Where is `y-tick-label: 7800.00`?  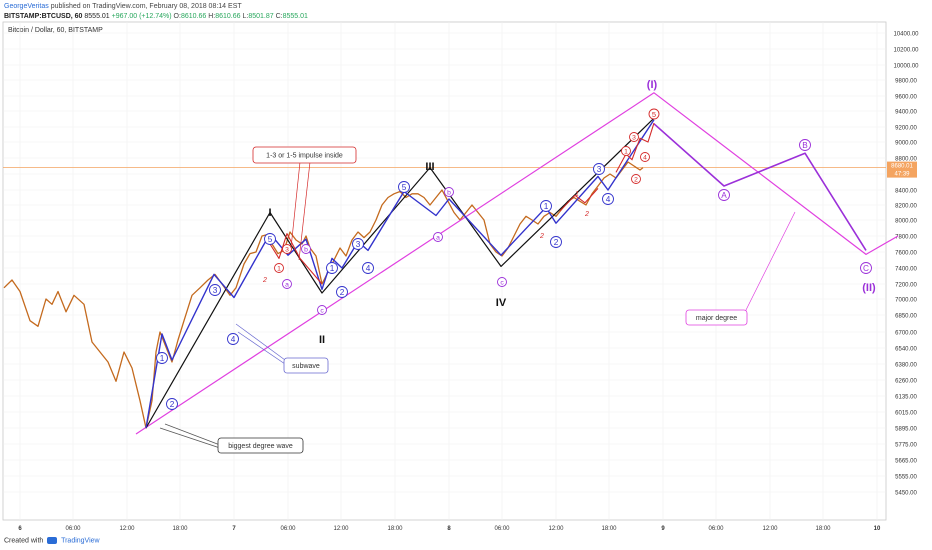
y-tick-label: 7800.00 is located at coordinates (906, 238).